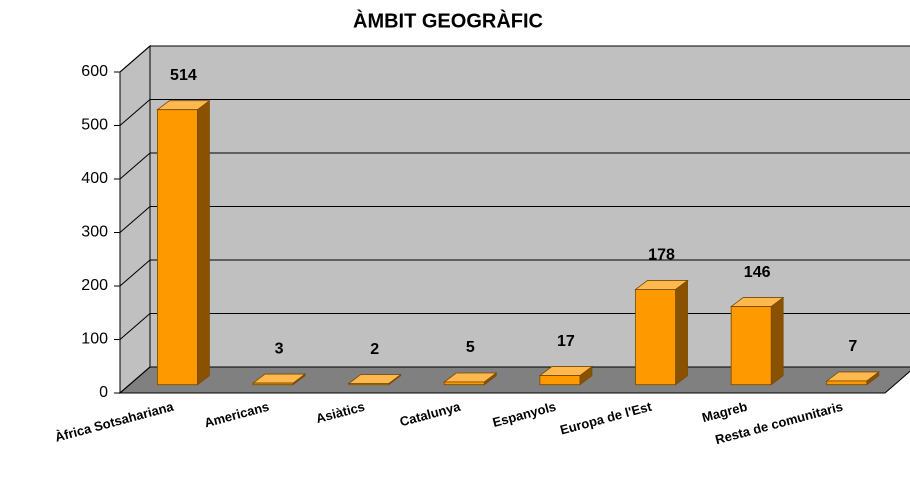 The image size is (910, 478). What do you see at coordinates (94, 285) in the screenshot?
I see `y-tick-label: 200` at bounding box center [94, 285].